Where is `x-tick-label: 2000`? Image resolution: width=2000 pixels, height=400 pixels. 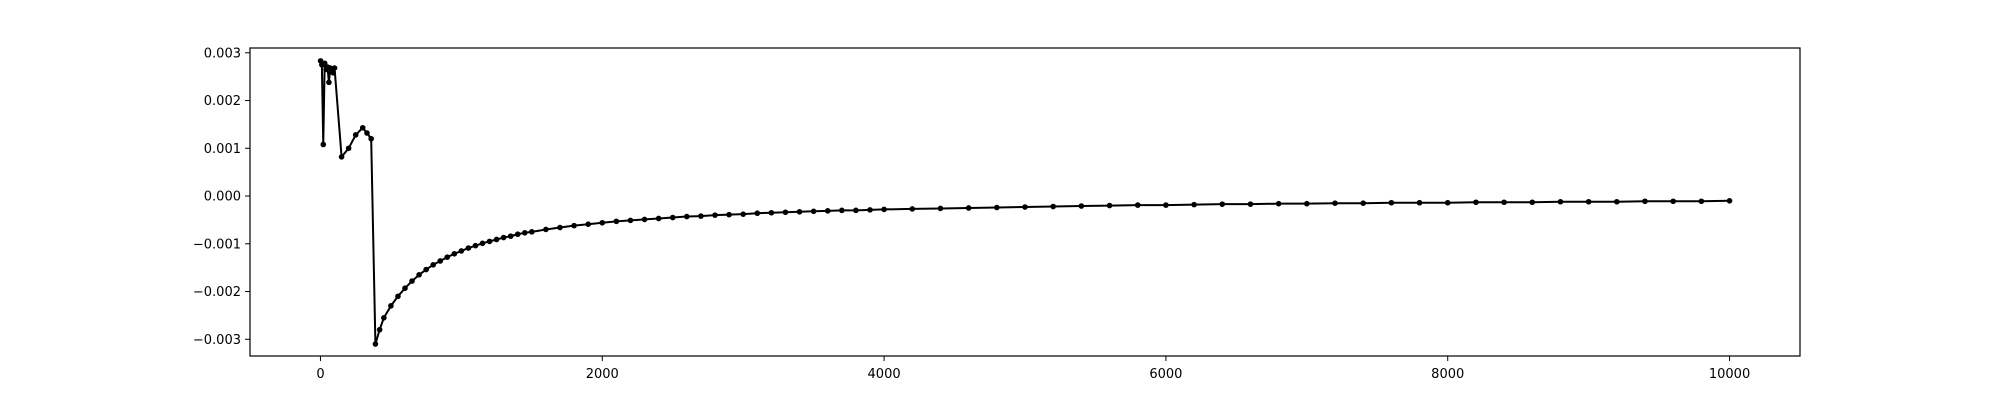
x-tick-label: 2000 is located at coordinates (602, 374).